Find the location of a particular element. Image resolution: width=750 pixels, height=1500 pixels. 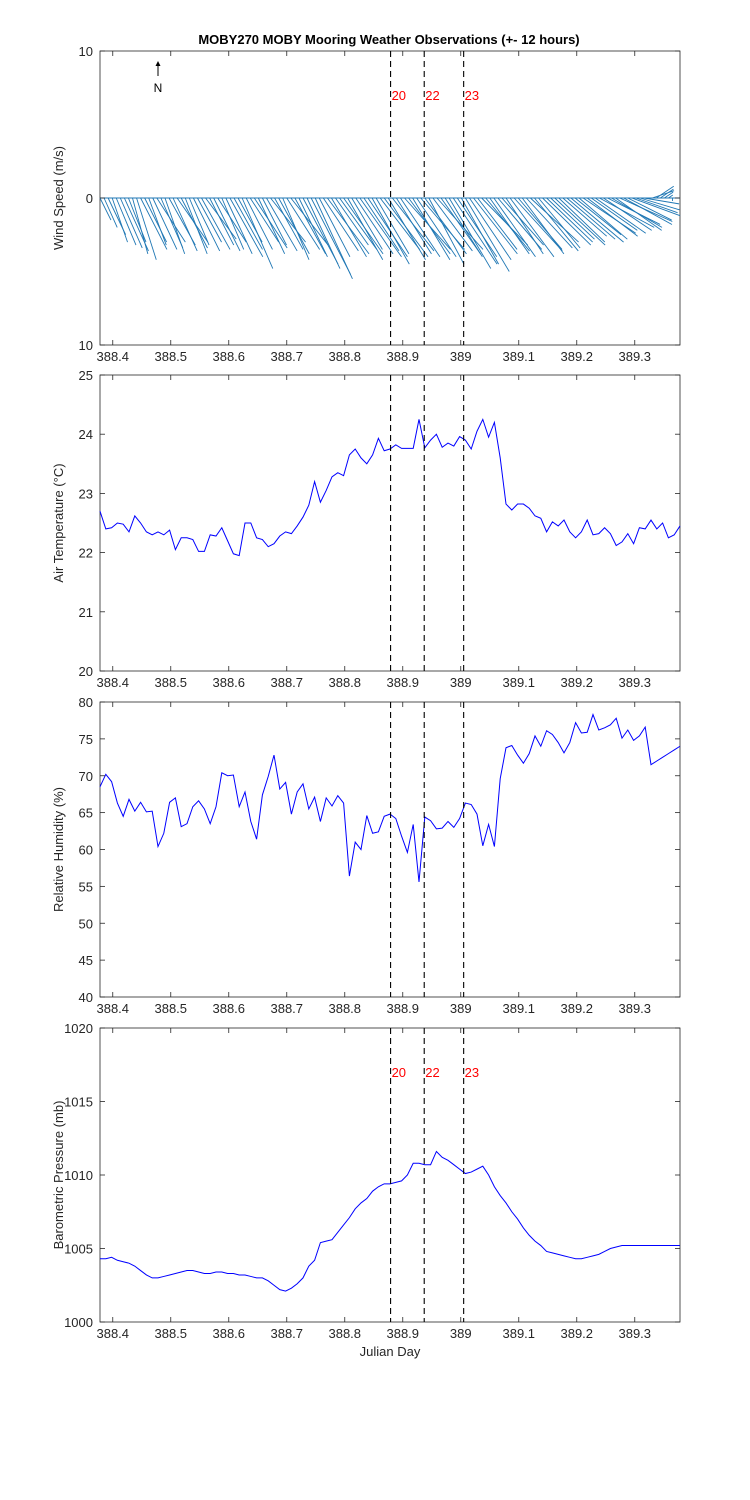

relative-humidity-x-tick-label: 389 is located at coordinates (461, 1008).